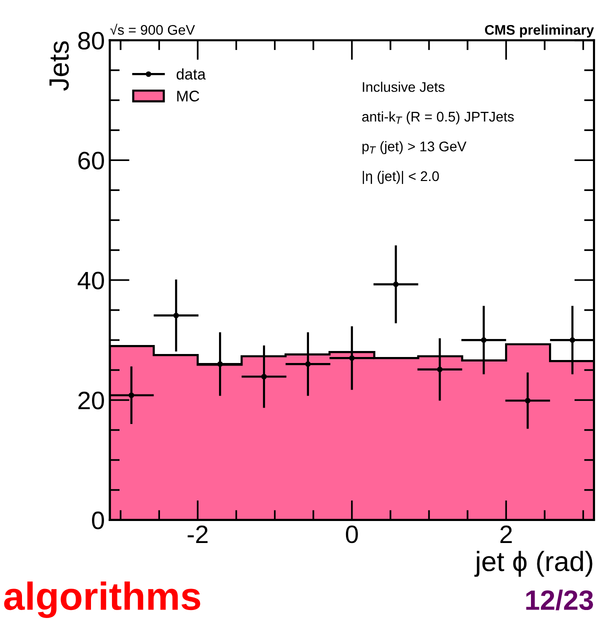 This screenshot has width=600, height=619. What do you see at coordinates (59, 66) in the screenshot?
I see `y-axis-title: Jets` at bounding box center [59, 66].